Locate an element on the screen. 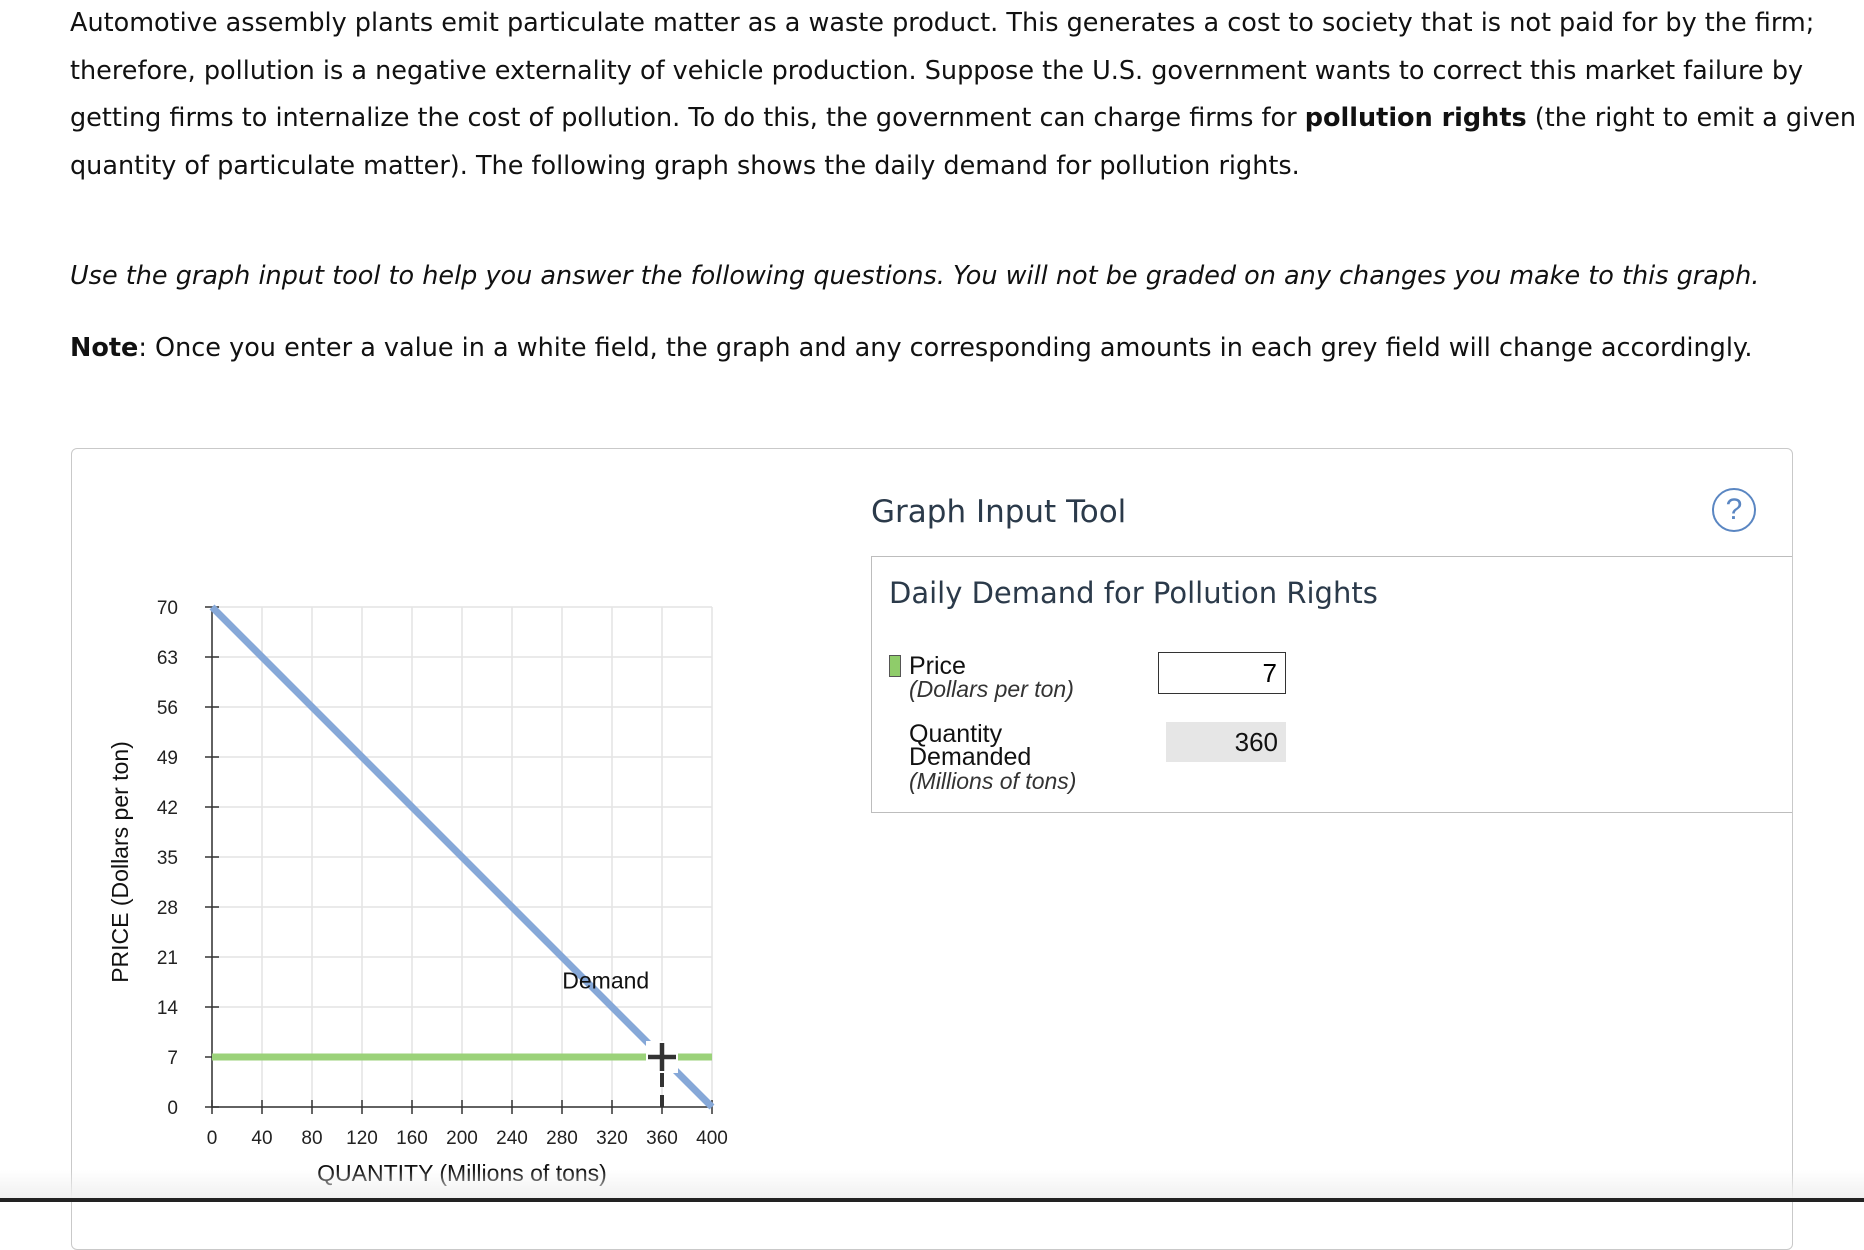 Image resolution: width=1864 pixels, height=1250 pixels. graph-input-tool-title: Graph Input Tool is located at coordinates (999, 512).